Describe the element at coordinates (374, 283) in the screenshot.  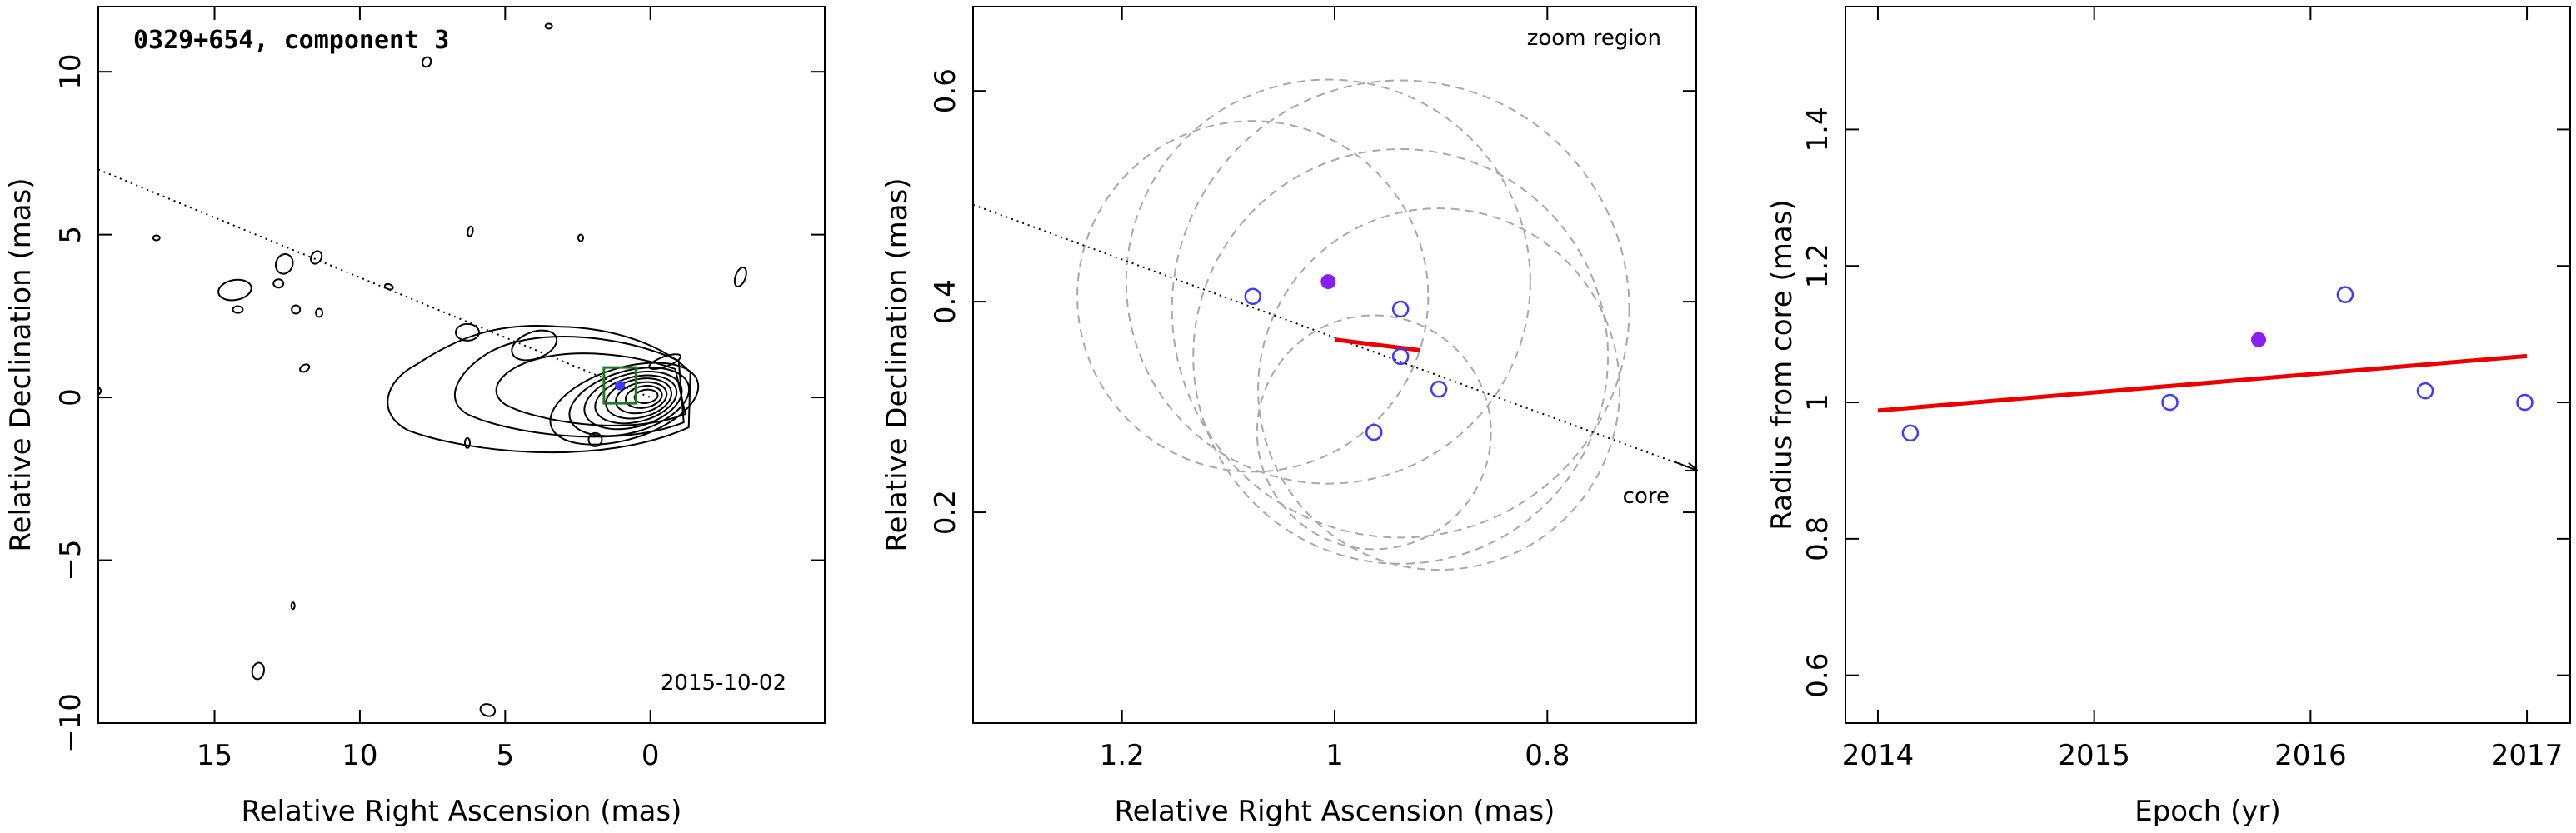
I see `jet-axis-line` at that location.